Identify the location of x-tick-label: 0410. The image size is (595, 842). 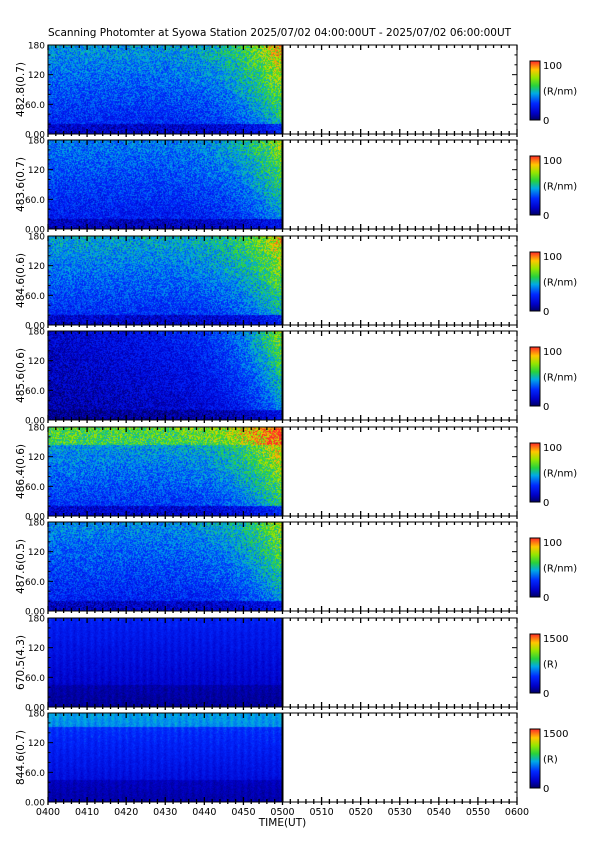
(87, 812).